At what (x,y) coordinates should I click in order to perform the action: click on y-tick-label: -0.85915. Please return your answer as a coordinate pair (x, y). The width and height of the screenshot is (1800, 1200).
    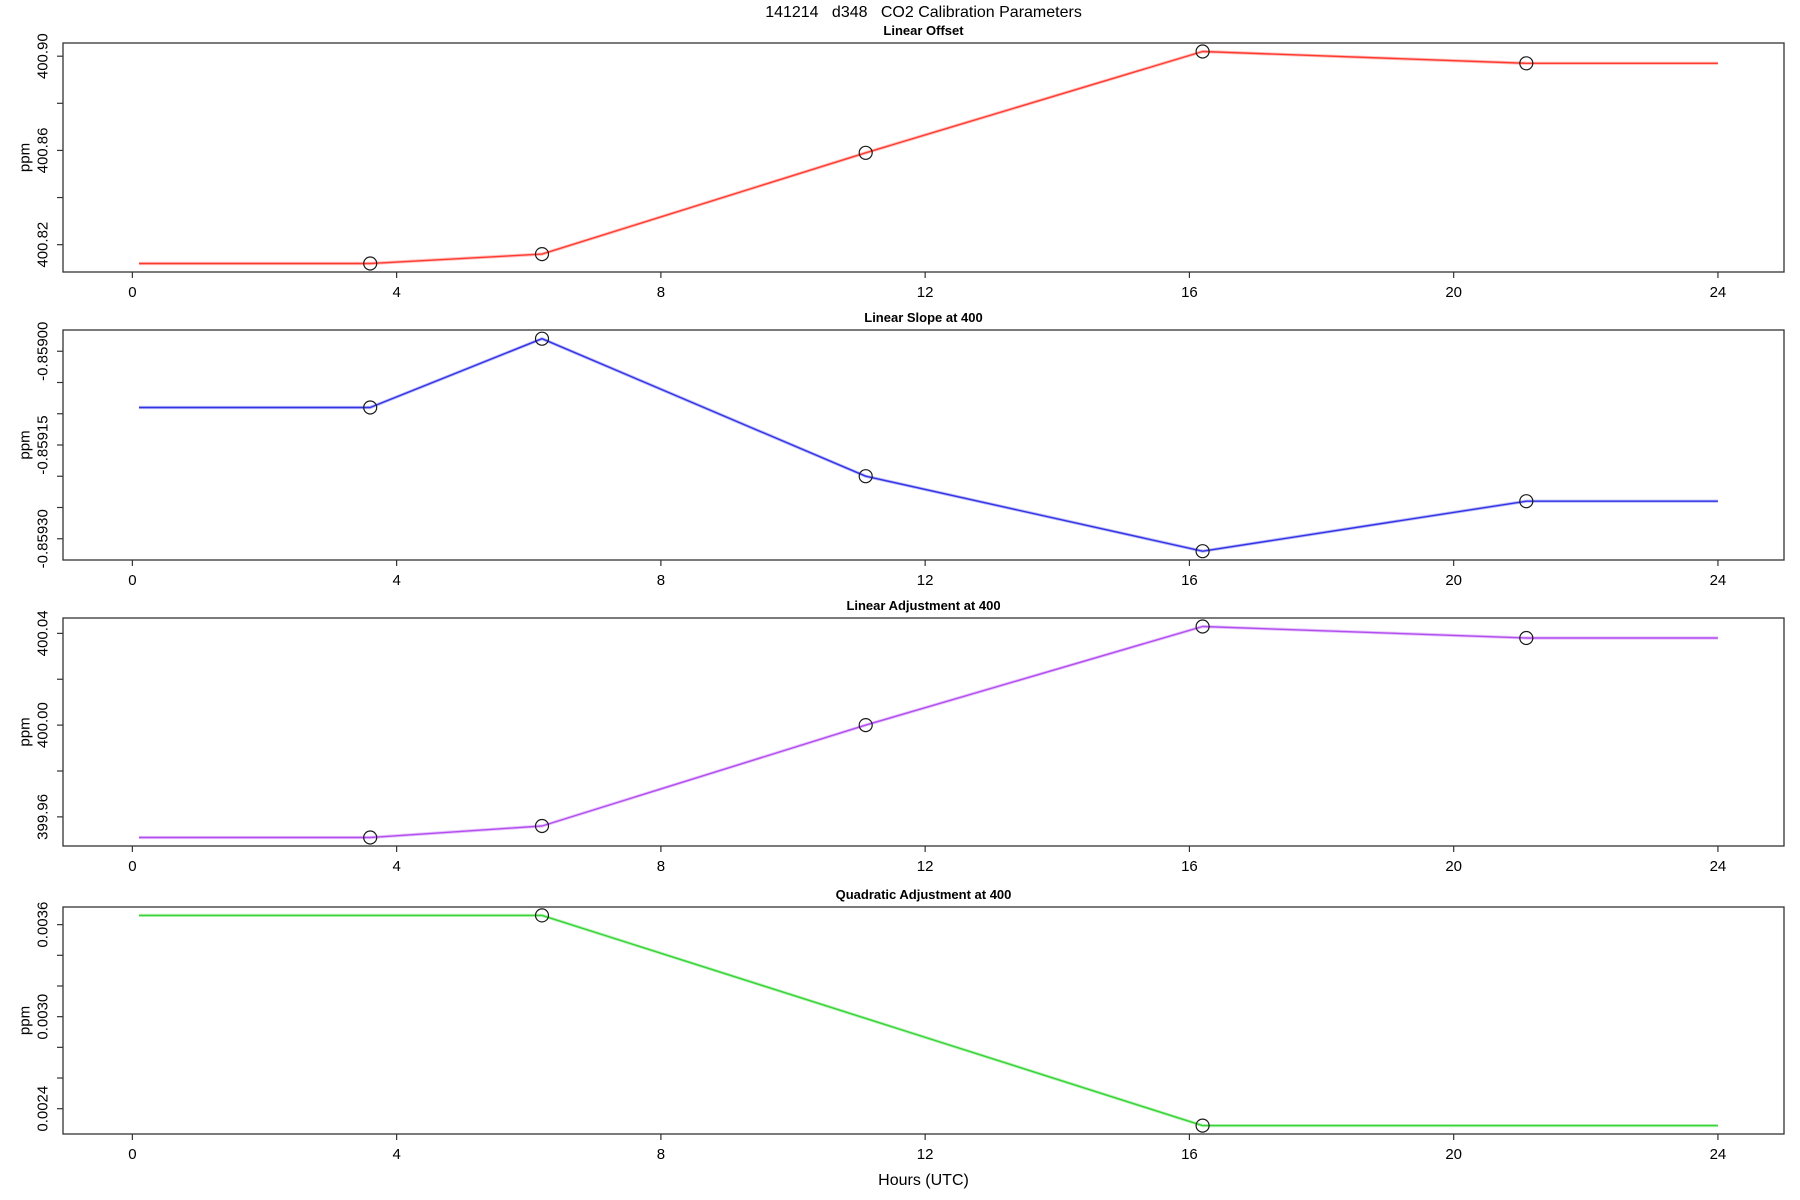
    Looking at the image, I should click on (43, 444).